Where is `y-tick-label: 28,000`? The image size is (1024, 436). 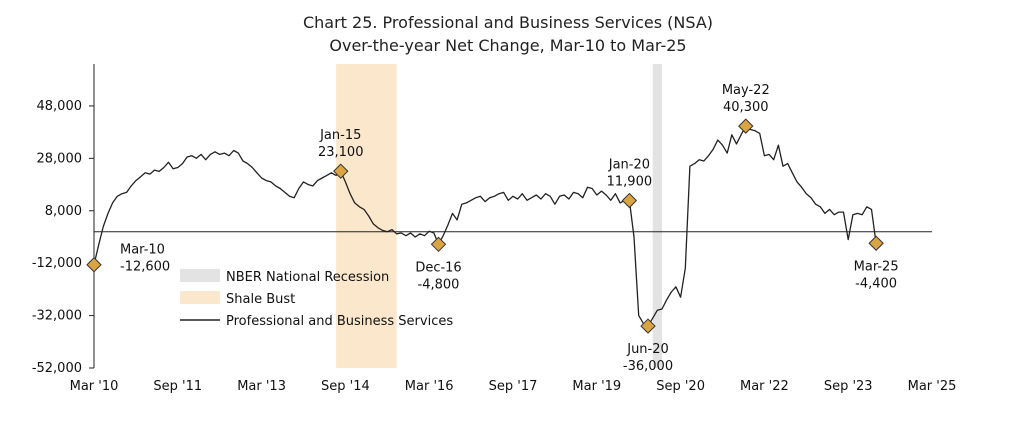 y-tick-label: 28,000 is located at coordinates (60, 158).